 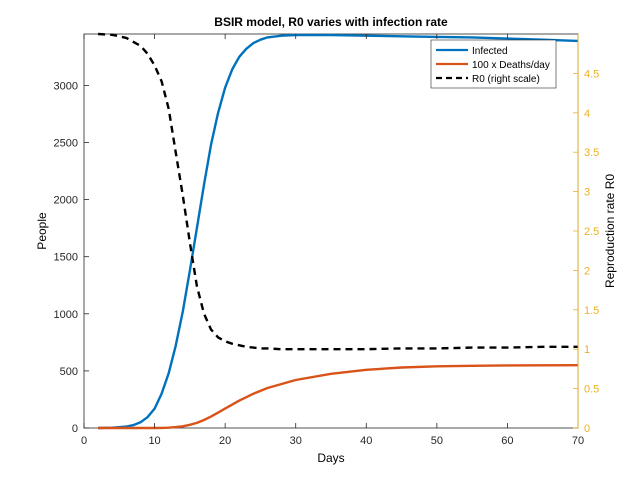 I want to click on y2-tick-label: 2, so click(x=587, y=271).